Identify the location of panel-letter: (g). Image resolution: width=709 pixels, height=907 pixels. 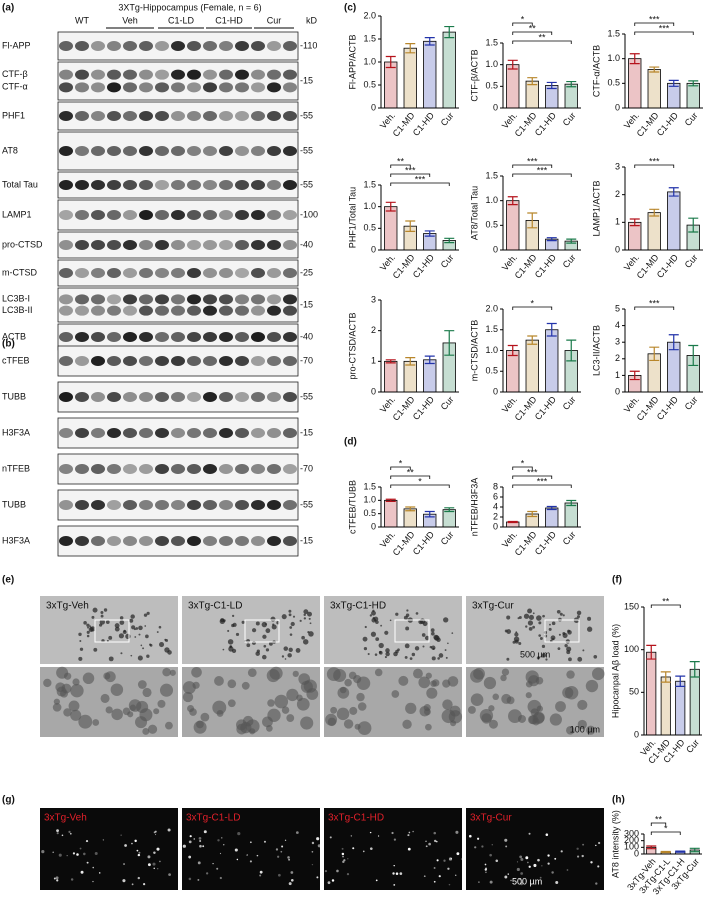
(8, 800).